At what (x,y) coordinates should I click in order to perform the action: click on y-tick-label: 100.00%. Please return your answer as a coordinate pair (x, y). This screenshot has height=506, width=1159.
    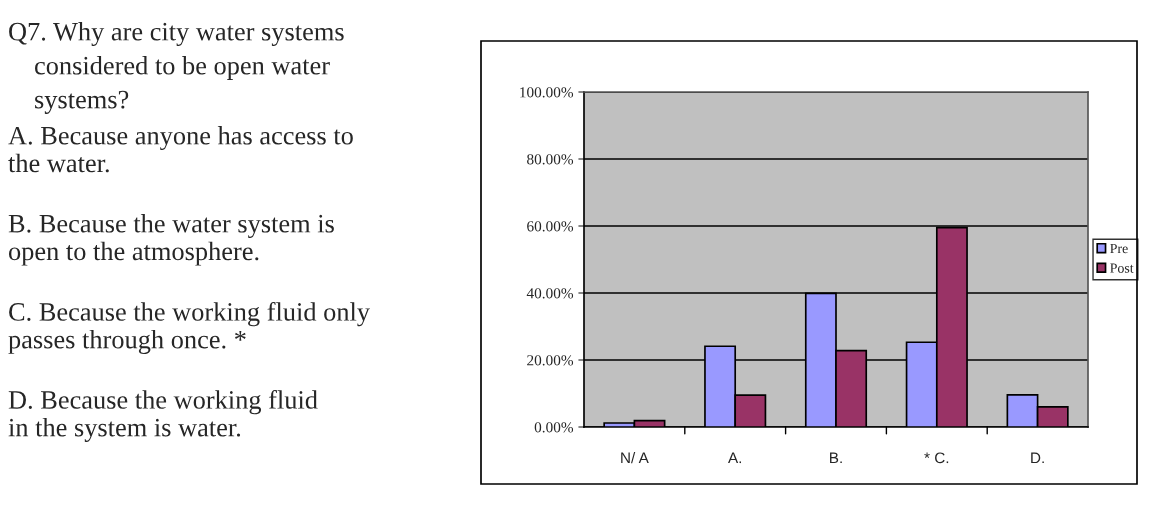
    Looking at the image, I should click on (547, 92).